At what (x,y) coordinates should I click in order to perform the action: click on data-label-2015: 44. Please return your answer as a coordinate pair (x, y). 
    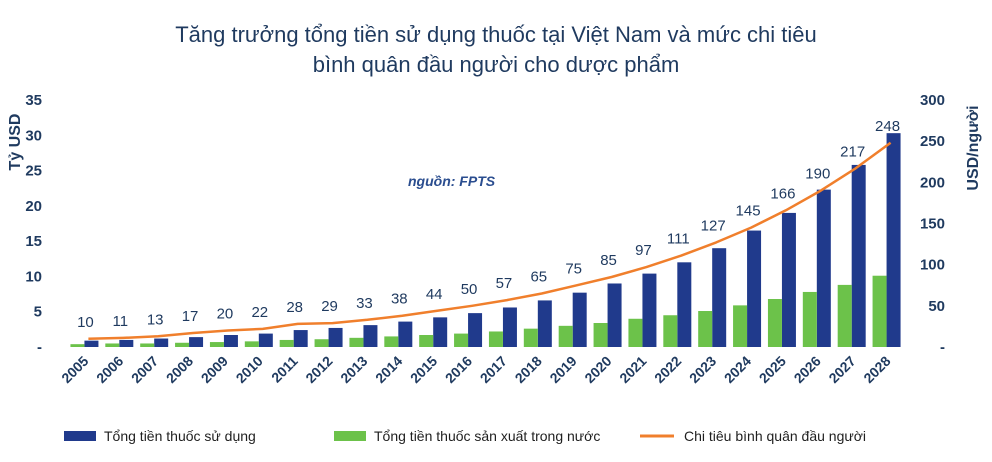
    Looking at the image, I should click on (434, 294).